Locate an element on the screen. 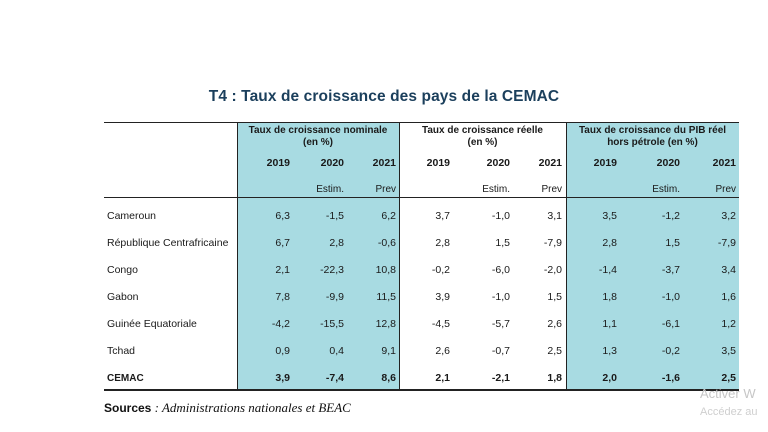 This screenshot has height=432, width=768. table-cell: 1,3 is located at coordinates (609, 351).